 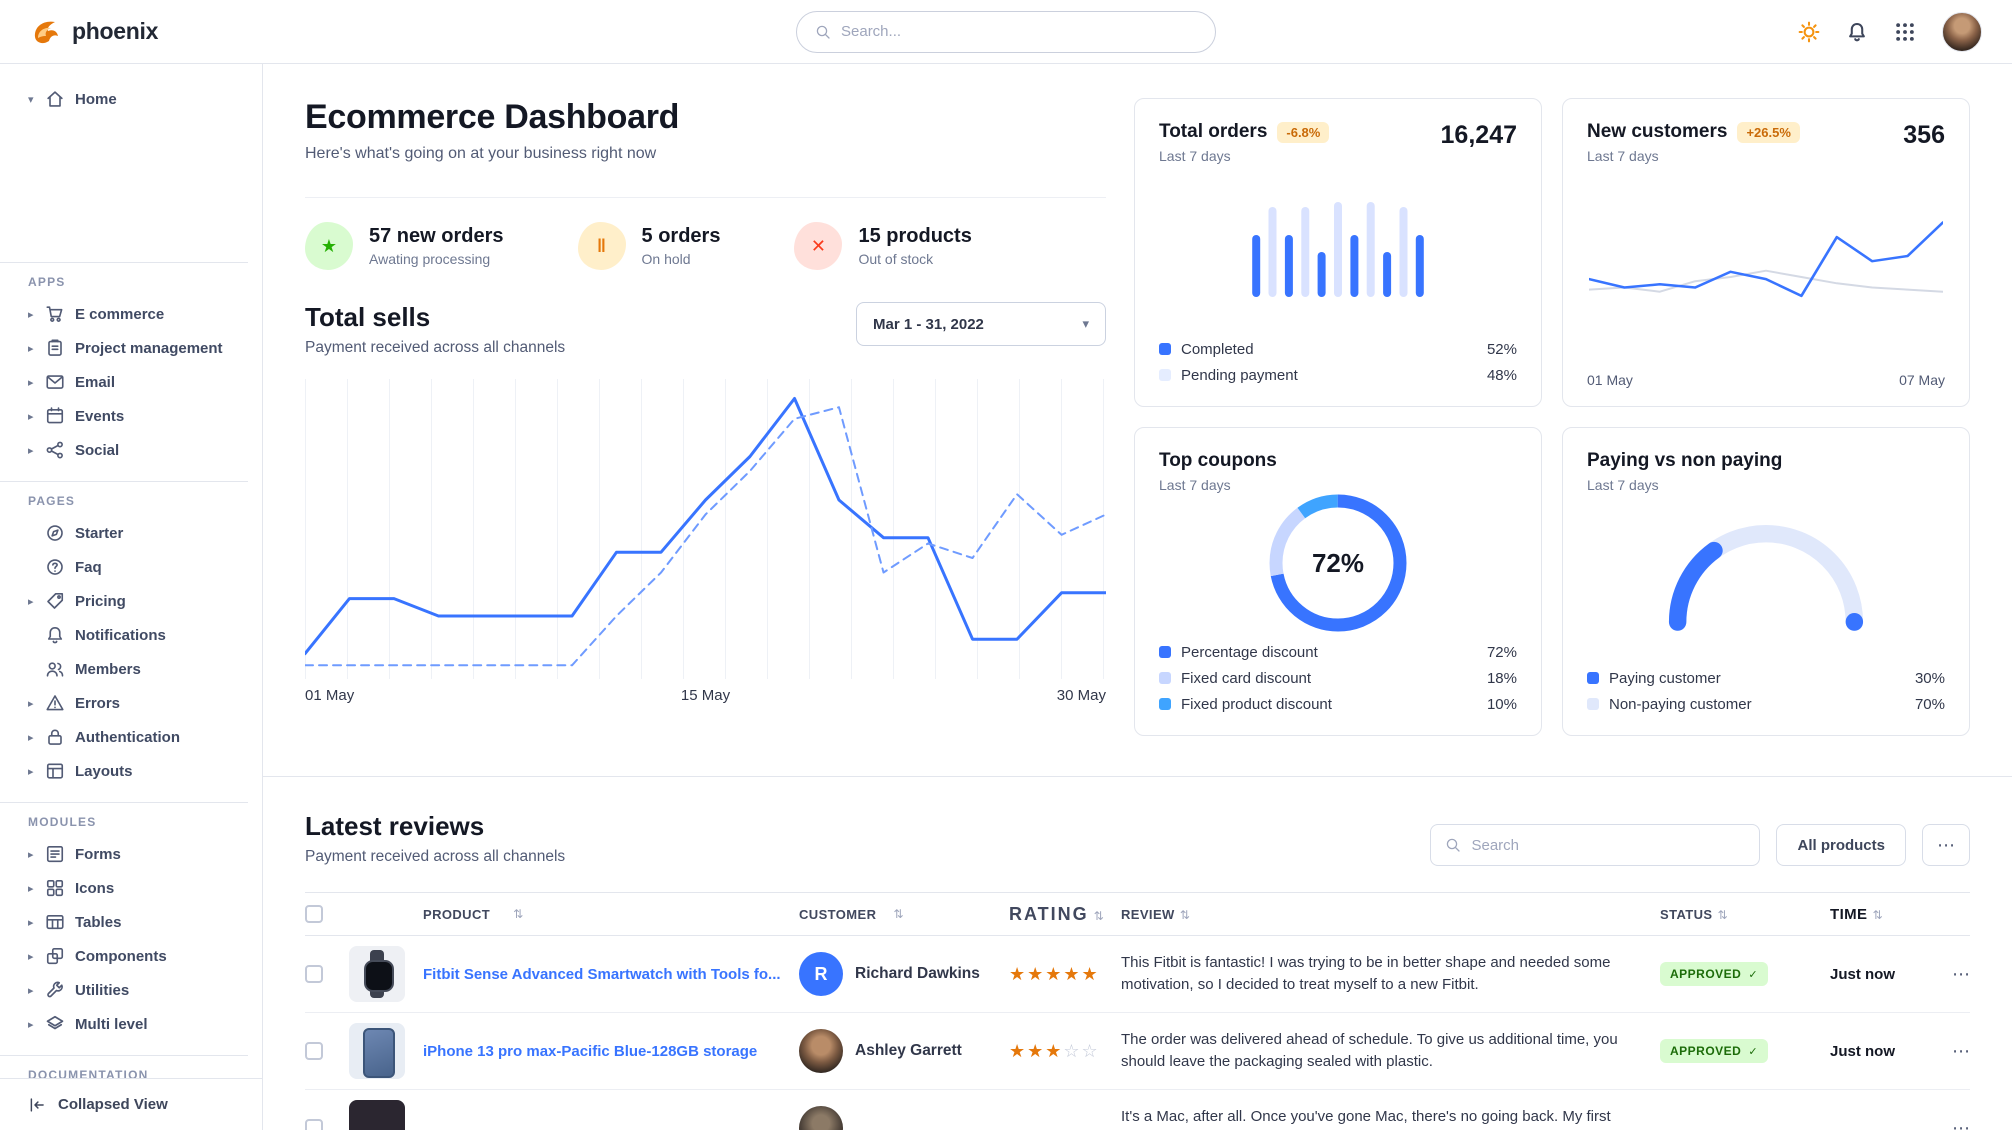 I want to click on sidebar-item-label: Events, so click(x=100, y=416).